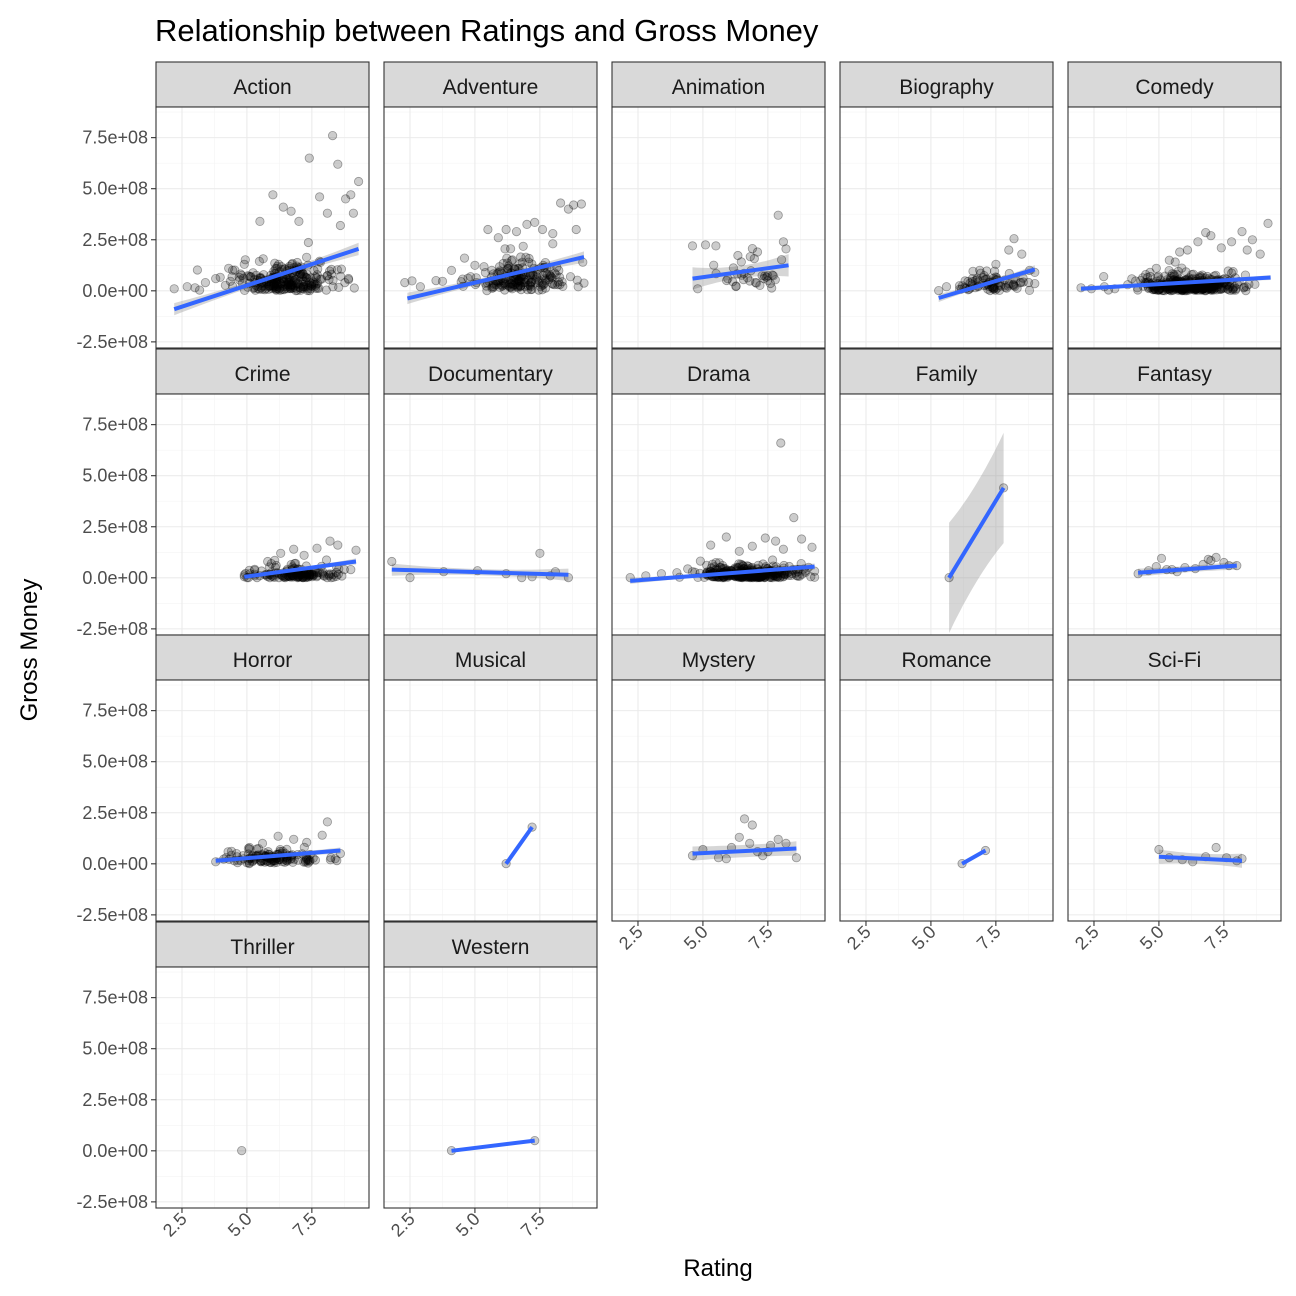 Image resolution: width=1296 pixels, height=1296 pixels. I want to click on panel-background, so click(718, 514).